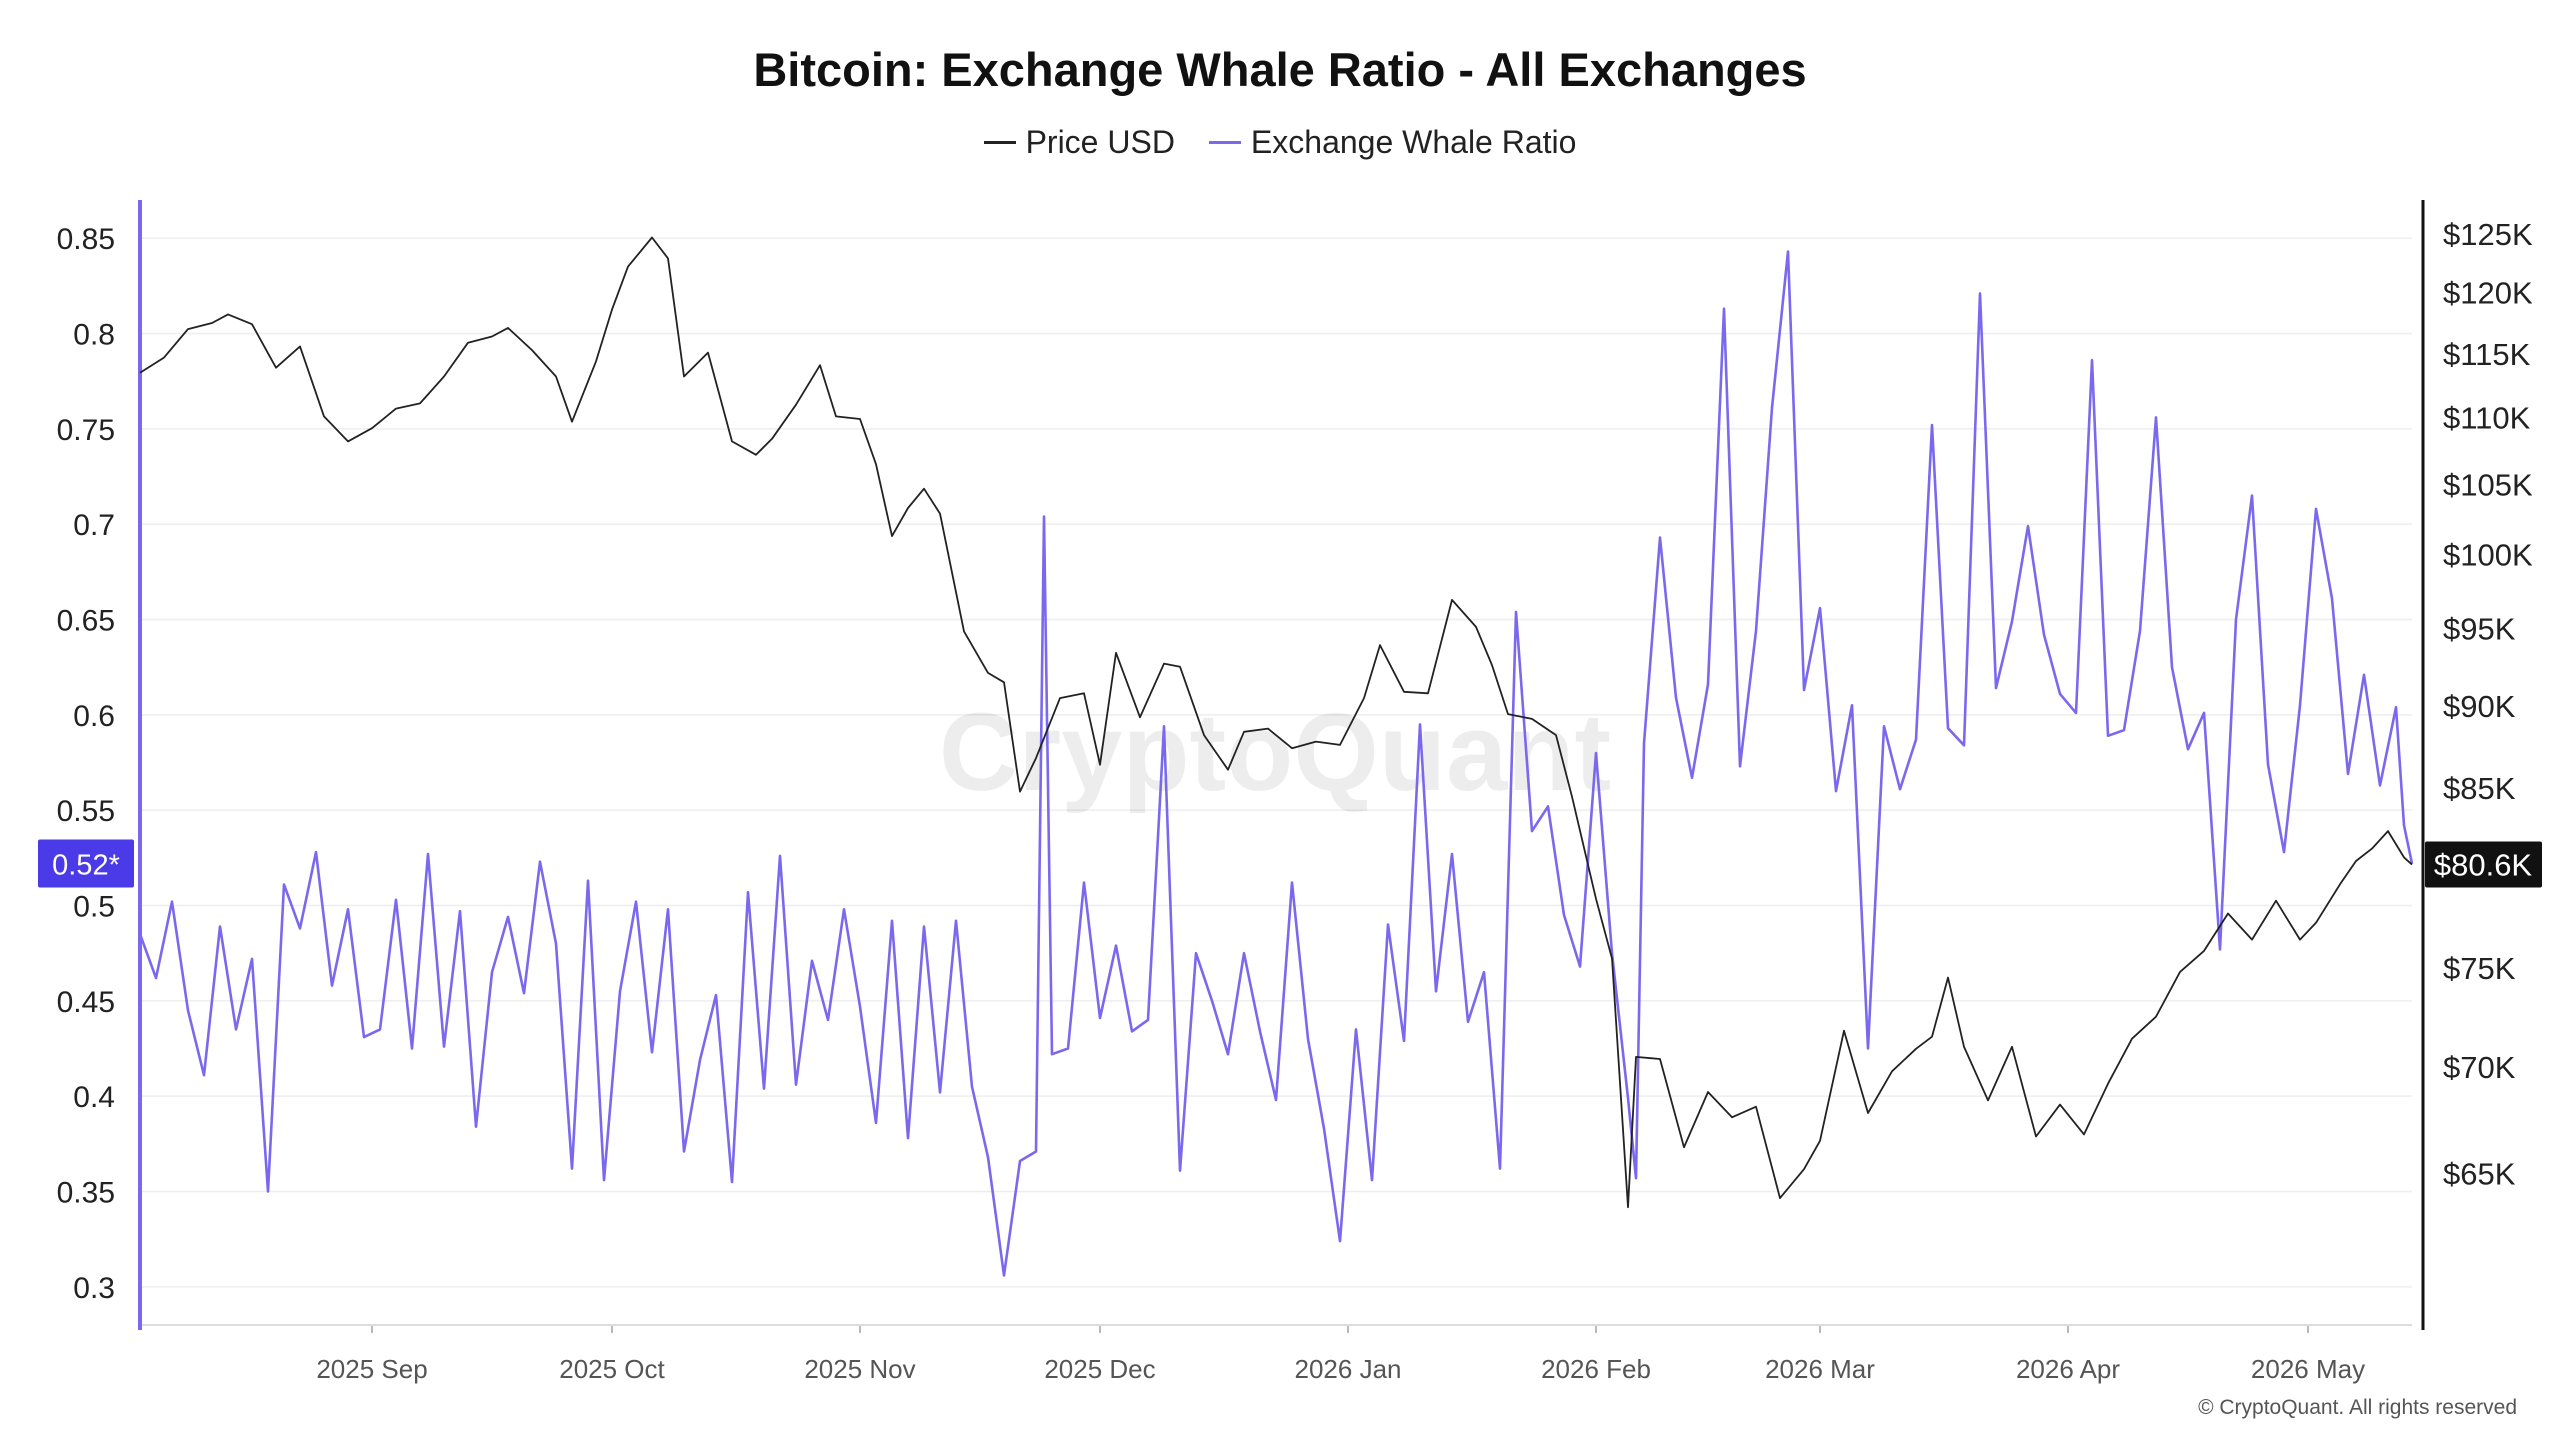 The image size is (2560, 1440). What do you see at coordinates (859, 1369) in the screenshot?
I see `x-tick-label: 2025 Nov` at bounding box center [859, 1369].